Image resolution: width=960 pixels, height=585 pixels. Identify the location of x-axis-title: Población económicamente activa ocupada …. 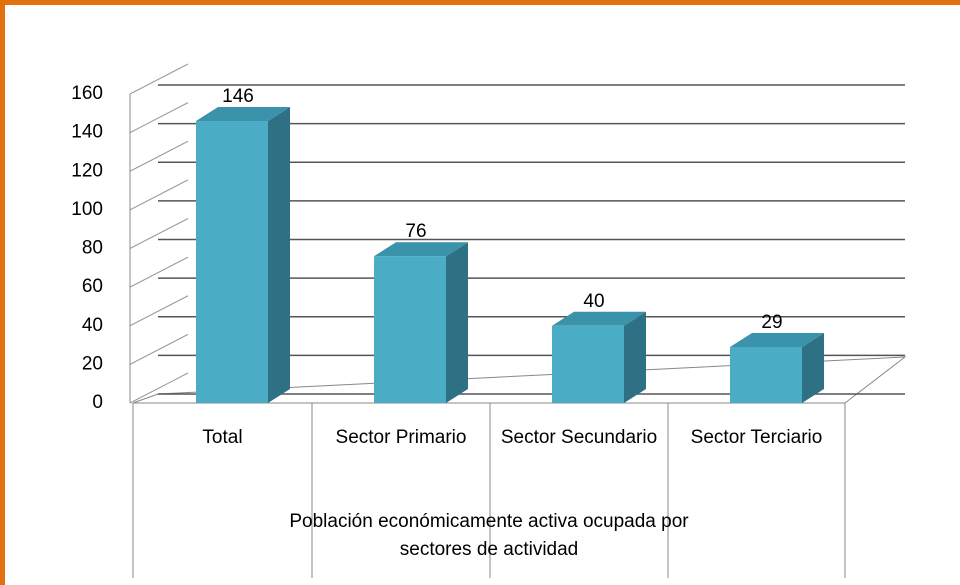
(489, 535).